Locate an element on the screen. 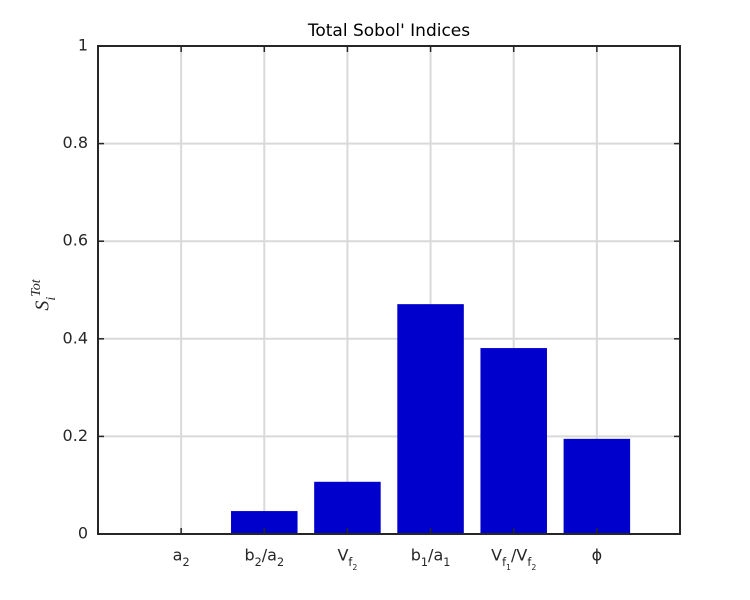 The image size is (750, 600). y-tick-label: 0.8 is located at coordinates (75, 142).